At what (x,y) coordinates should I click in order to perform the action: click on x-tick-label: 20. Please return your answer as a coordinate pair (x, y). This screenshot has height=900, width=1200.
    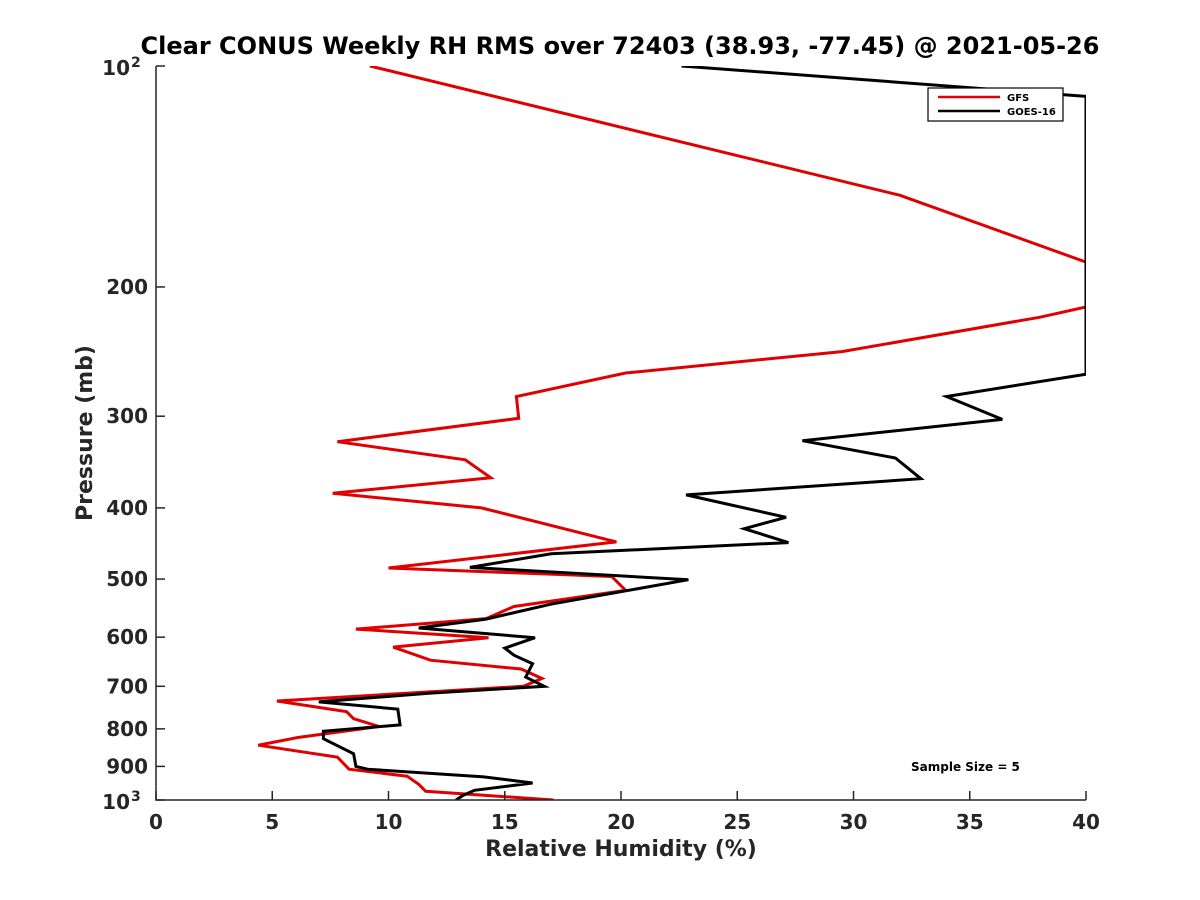
    Looking at the image, I should click on (621, 822).